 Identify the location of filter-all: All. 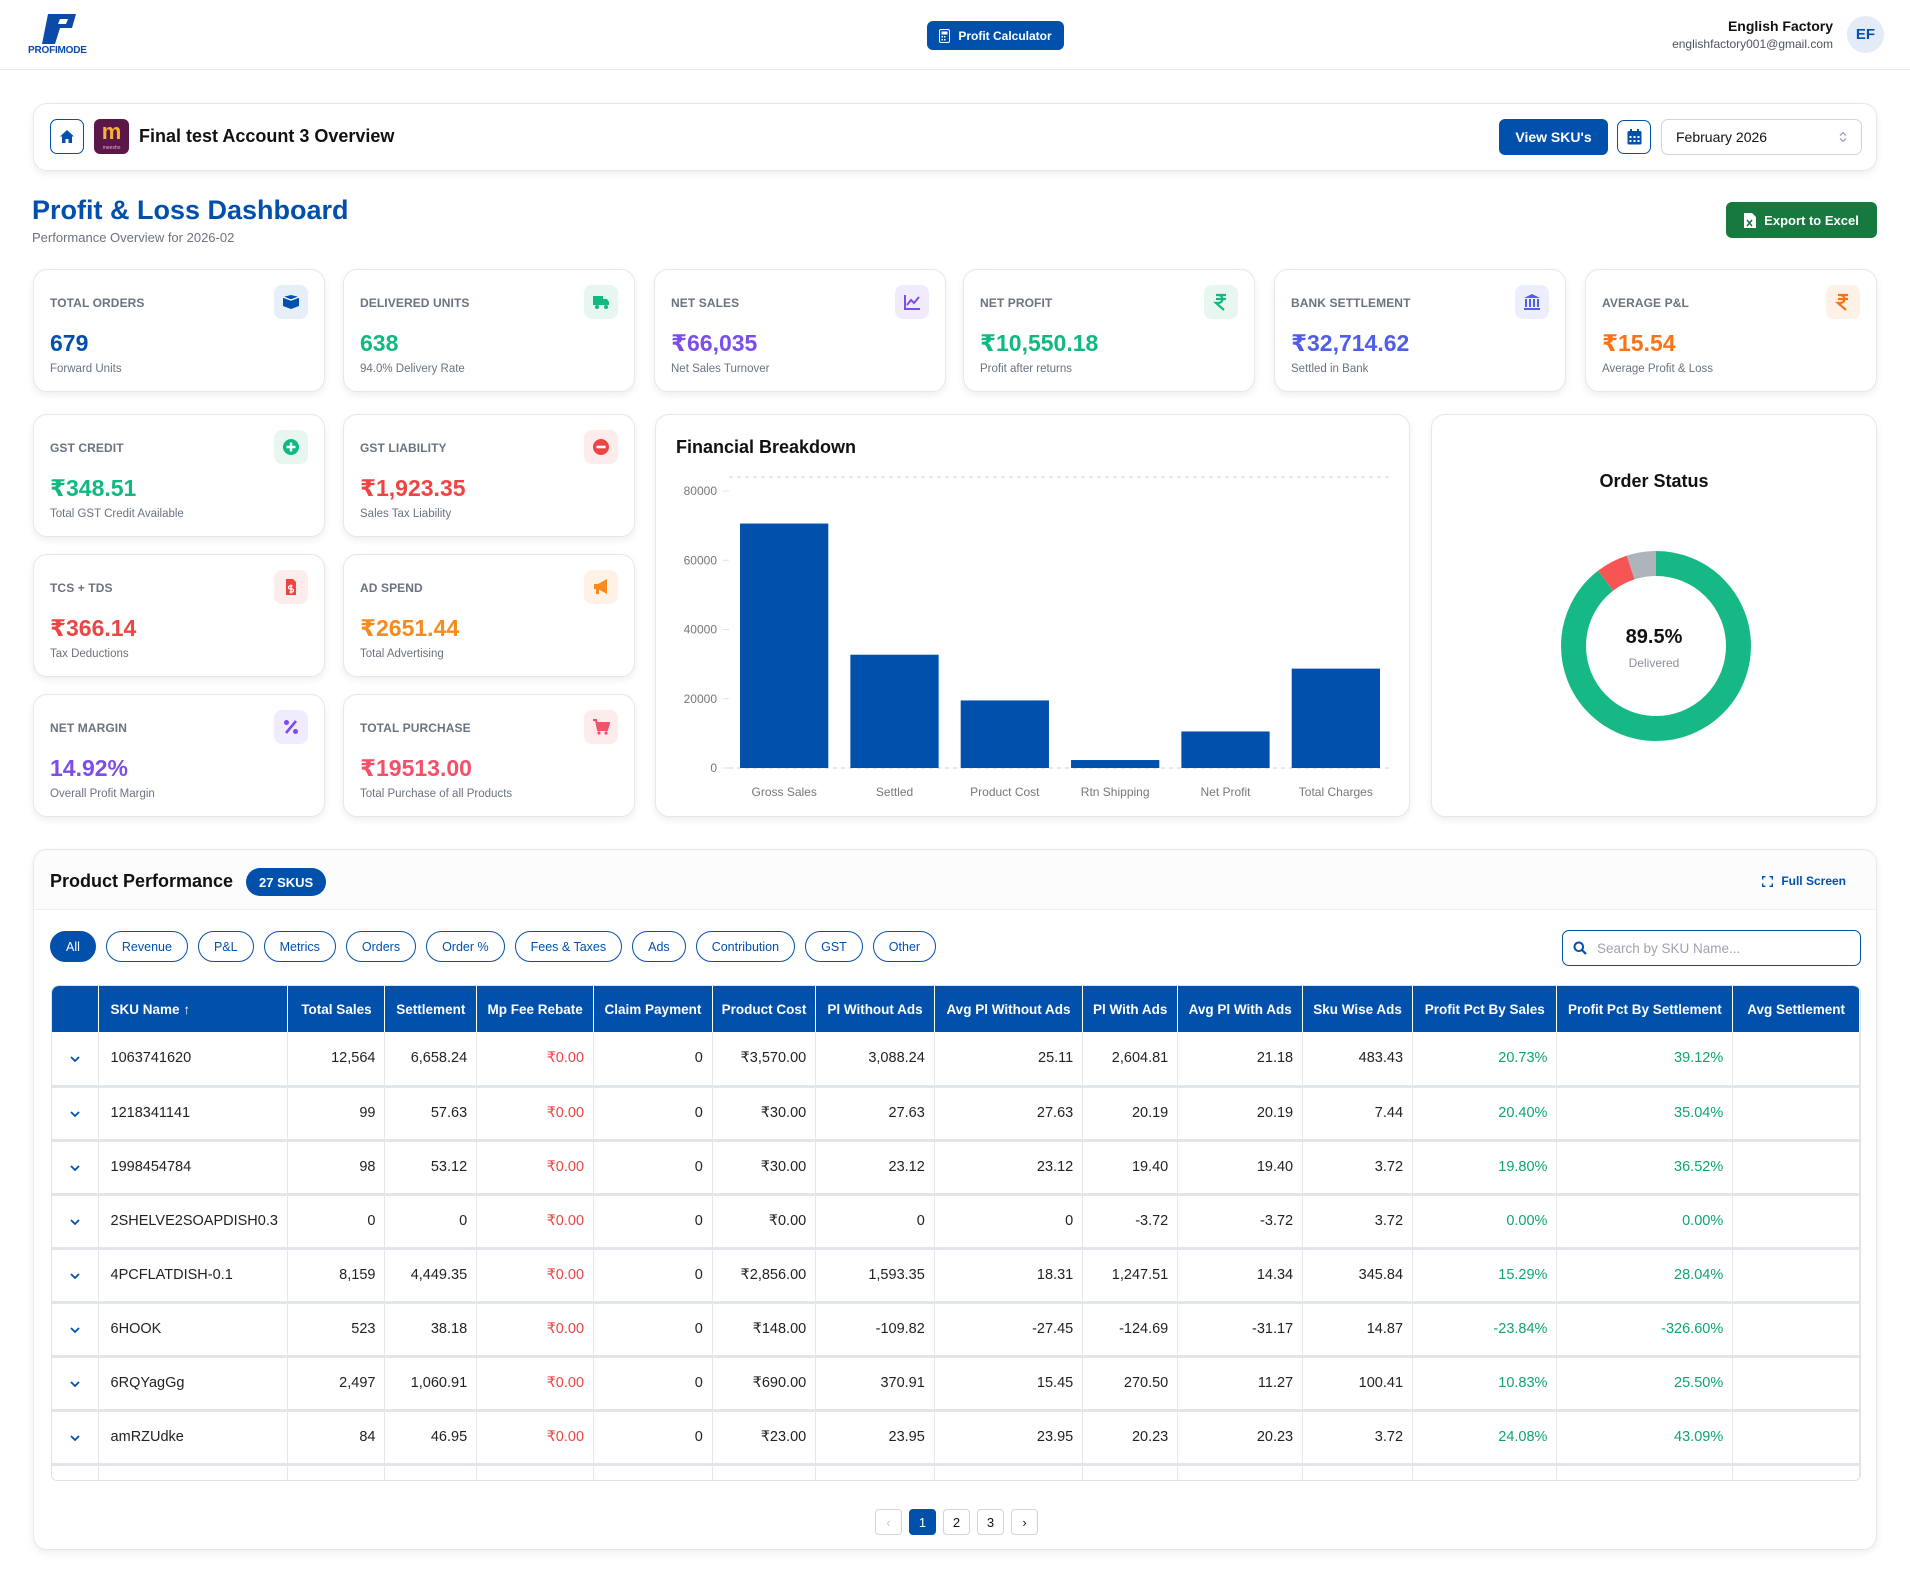
(73, 946).